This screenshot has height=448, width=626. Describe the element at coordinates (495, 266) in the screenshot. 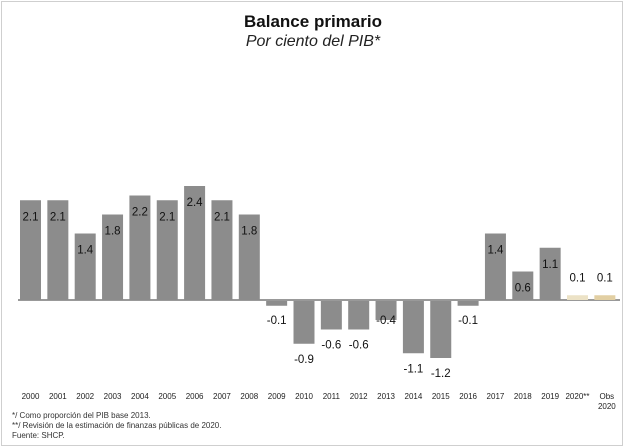

I see `bar-2017` at that location.